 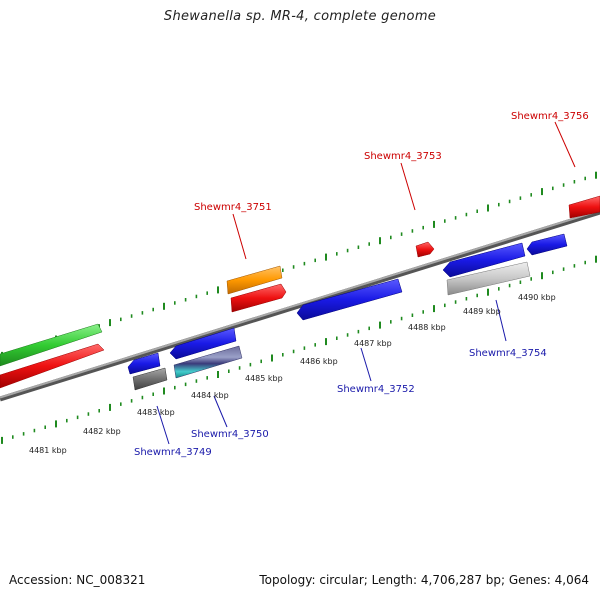 What do you see at coordinates (373, 343) in the screenshot?
I see `scale-label-4487: 4487 kbp` at bounding box center [373, 343].